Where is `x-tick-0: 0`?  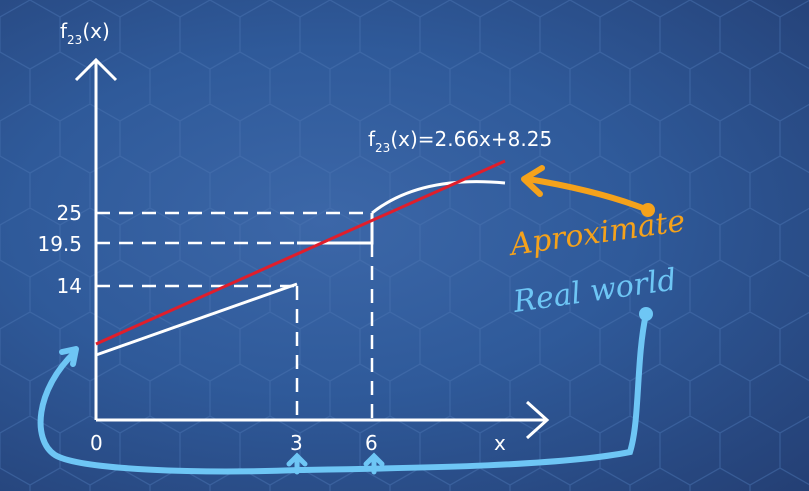 x-tick-0: 0 is located at coordinates (96, 443).